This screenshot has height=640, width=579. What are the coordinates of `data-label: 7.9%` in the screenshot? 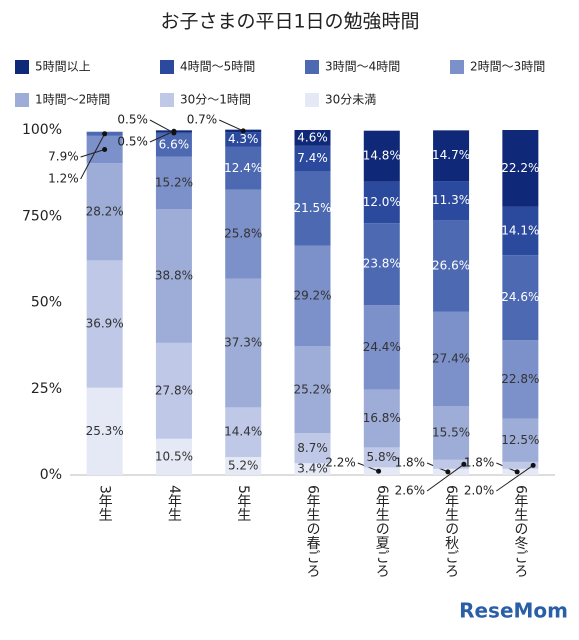 It's located at (63, 157).